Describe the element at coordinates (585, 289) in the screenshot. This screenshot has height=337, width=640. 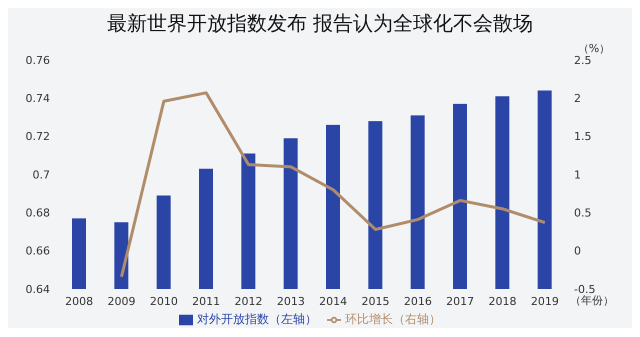
I see `y2-tick-label: -0.5` at that location.